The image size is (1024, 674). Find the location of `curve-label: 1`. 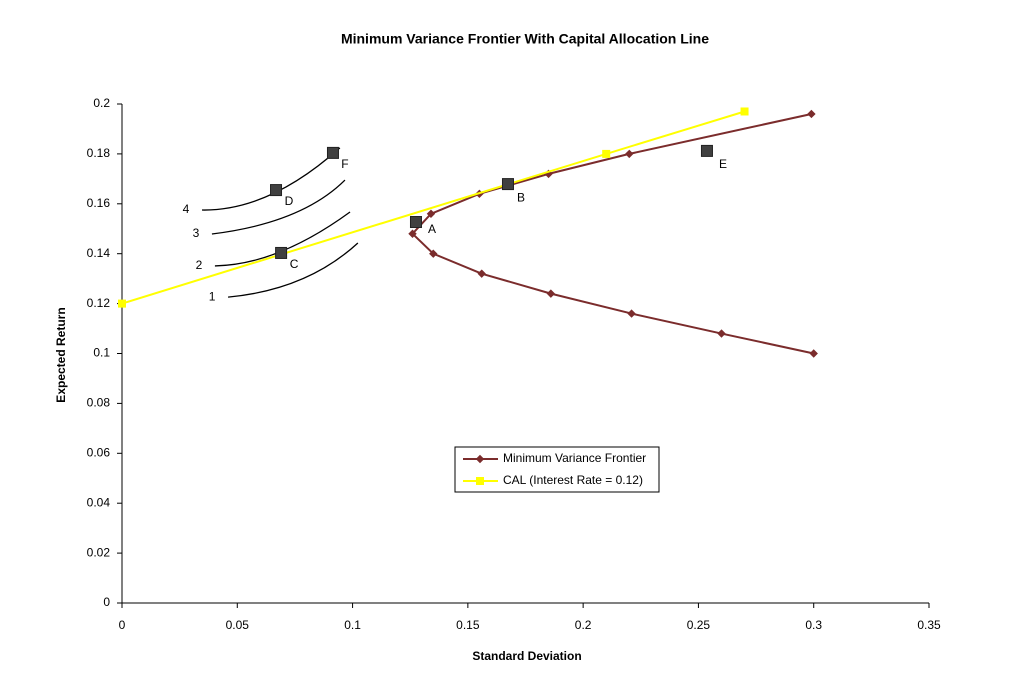

curve-label: 1 is located at coordinates (212, 296).